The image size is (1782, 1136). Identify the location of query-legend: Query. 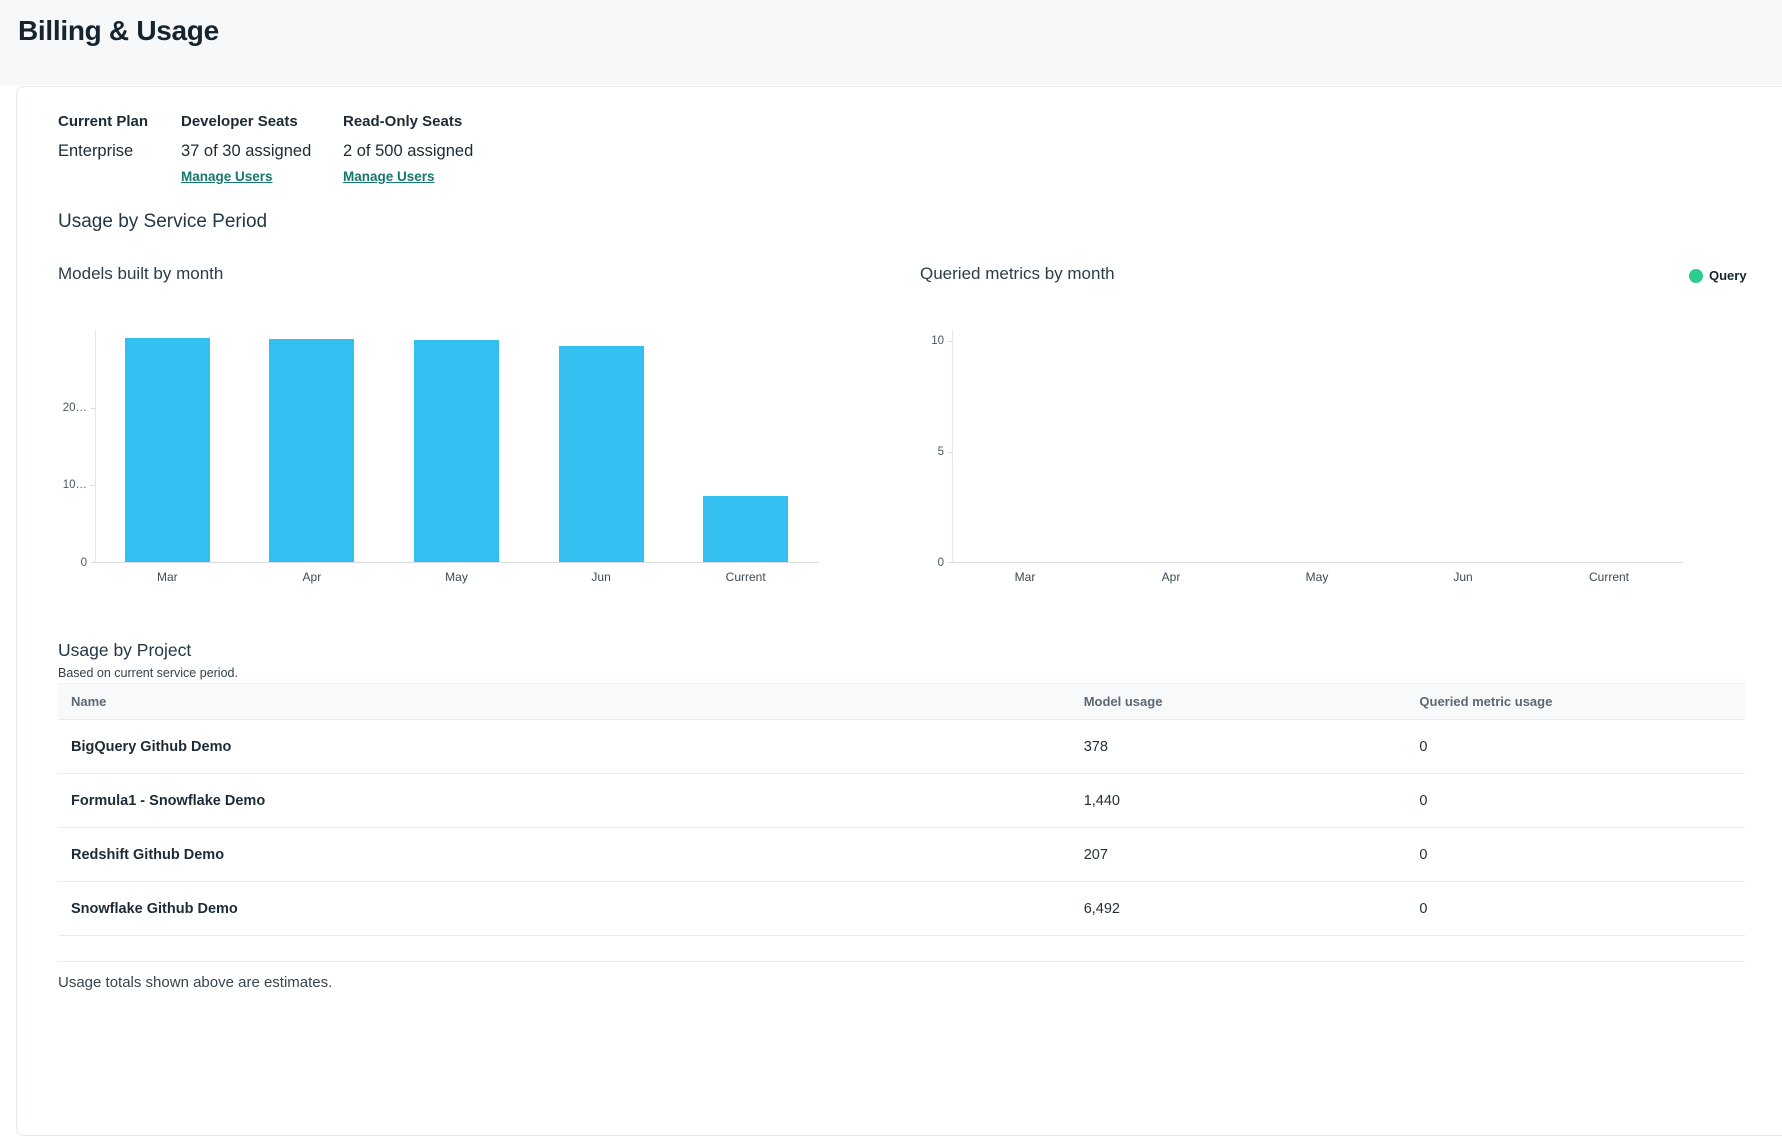
(1718, 275).